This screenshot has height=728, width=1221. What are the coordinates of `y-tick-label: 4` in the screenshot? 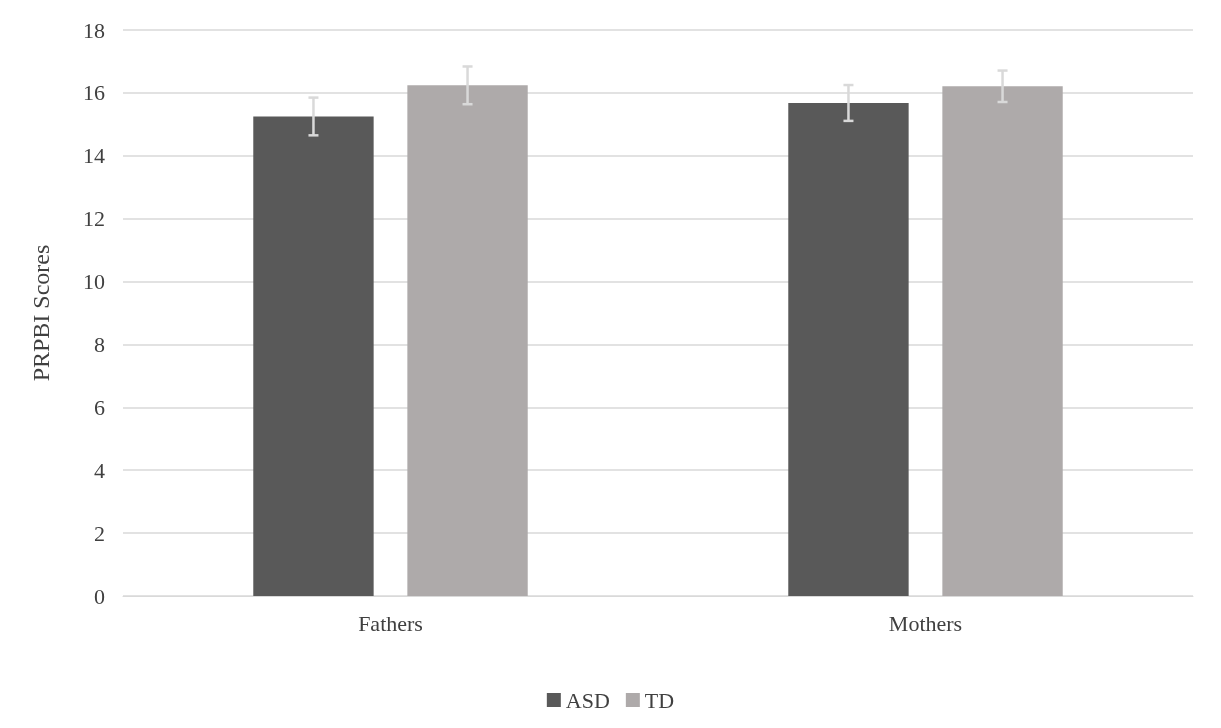 It's located at (99, 470).